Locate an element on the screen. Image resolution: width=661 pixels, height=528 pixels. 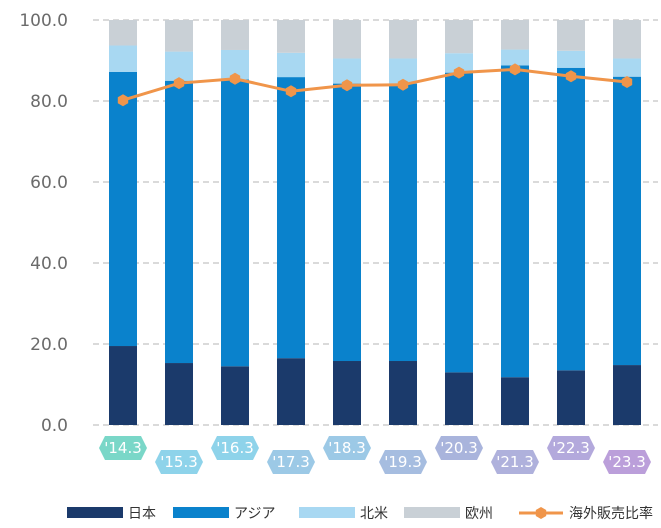
x-tick-label: '21.3 is located at coordinates (515, 462).